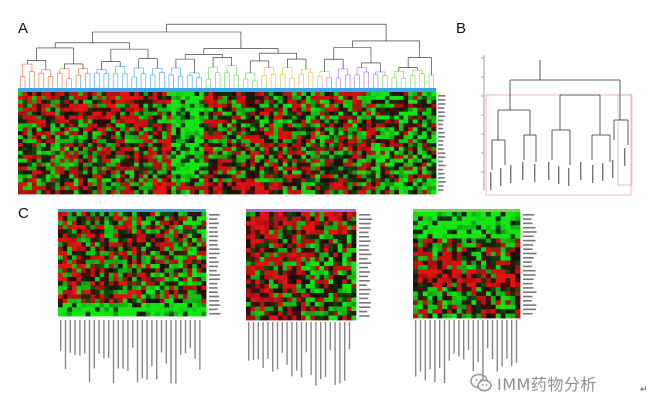  I want to click on panel-c3-cluster-bar, so click(466, 210).